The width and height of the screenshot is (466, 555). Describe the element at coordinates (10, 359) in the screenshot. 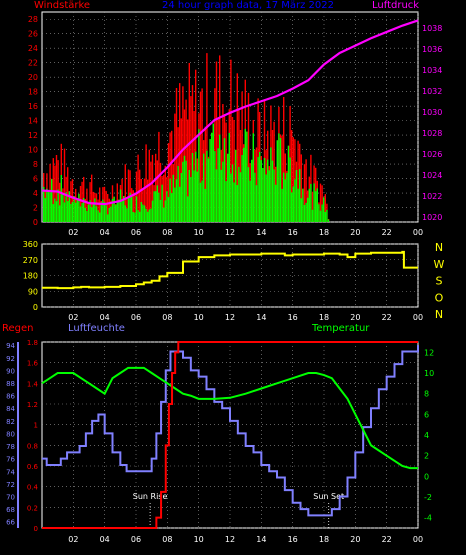

I see `y-tick-humidity: 92` at that location.